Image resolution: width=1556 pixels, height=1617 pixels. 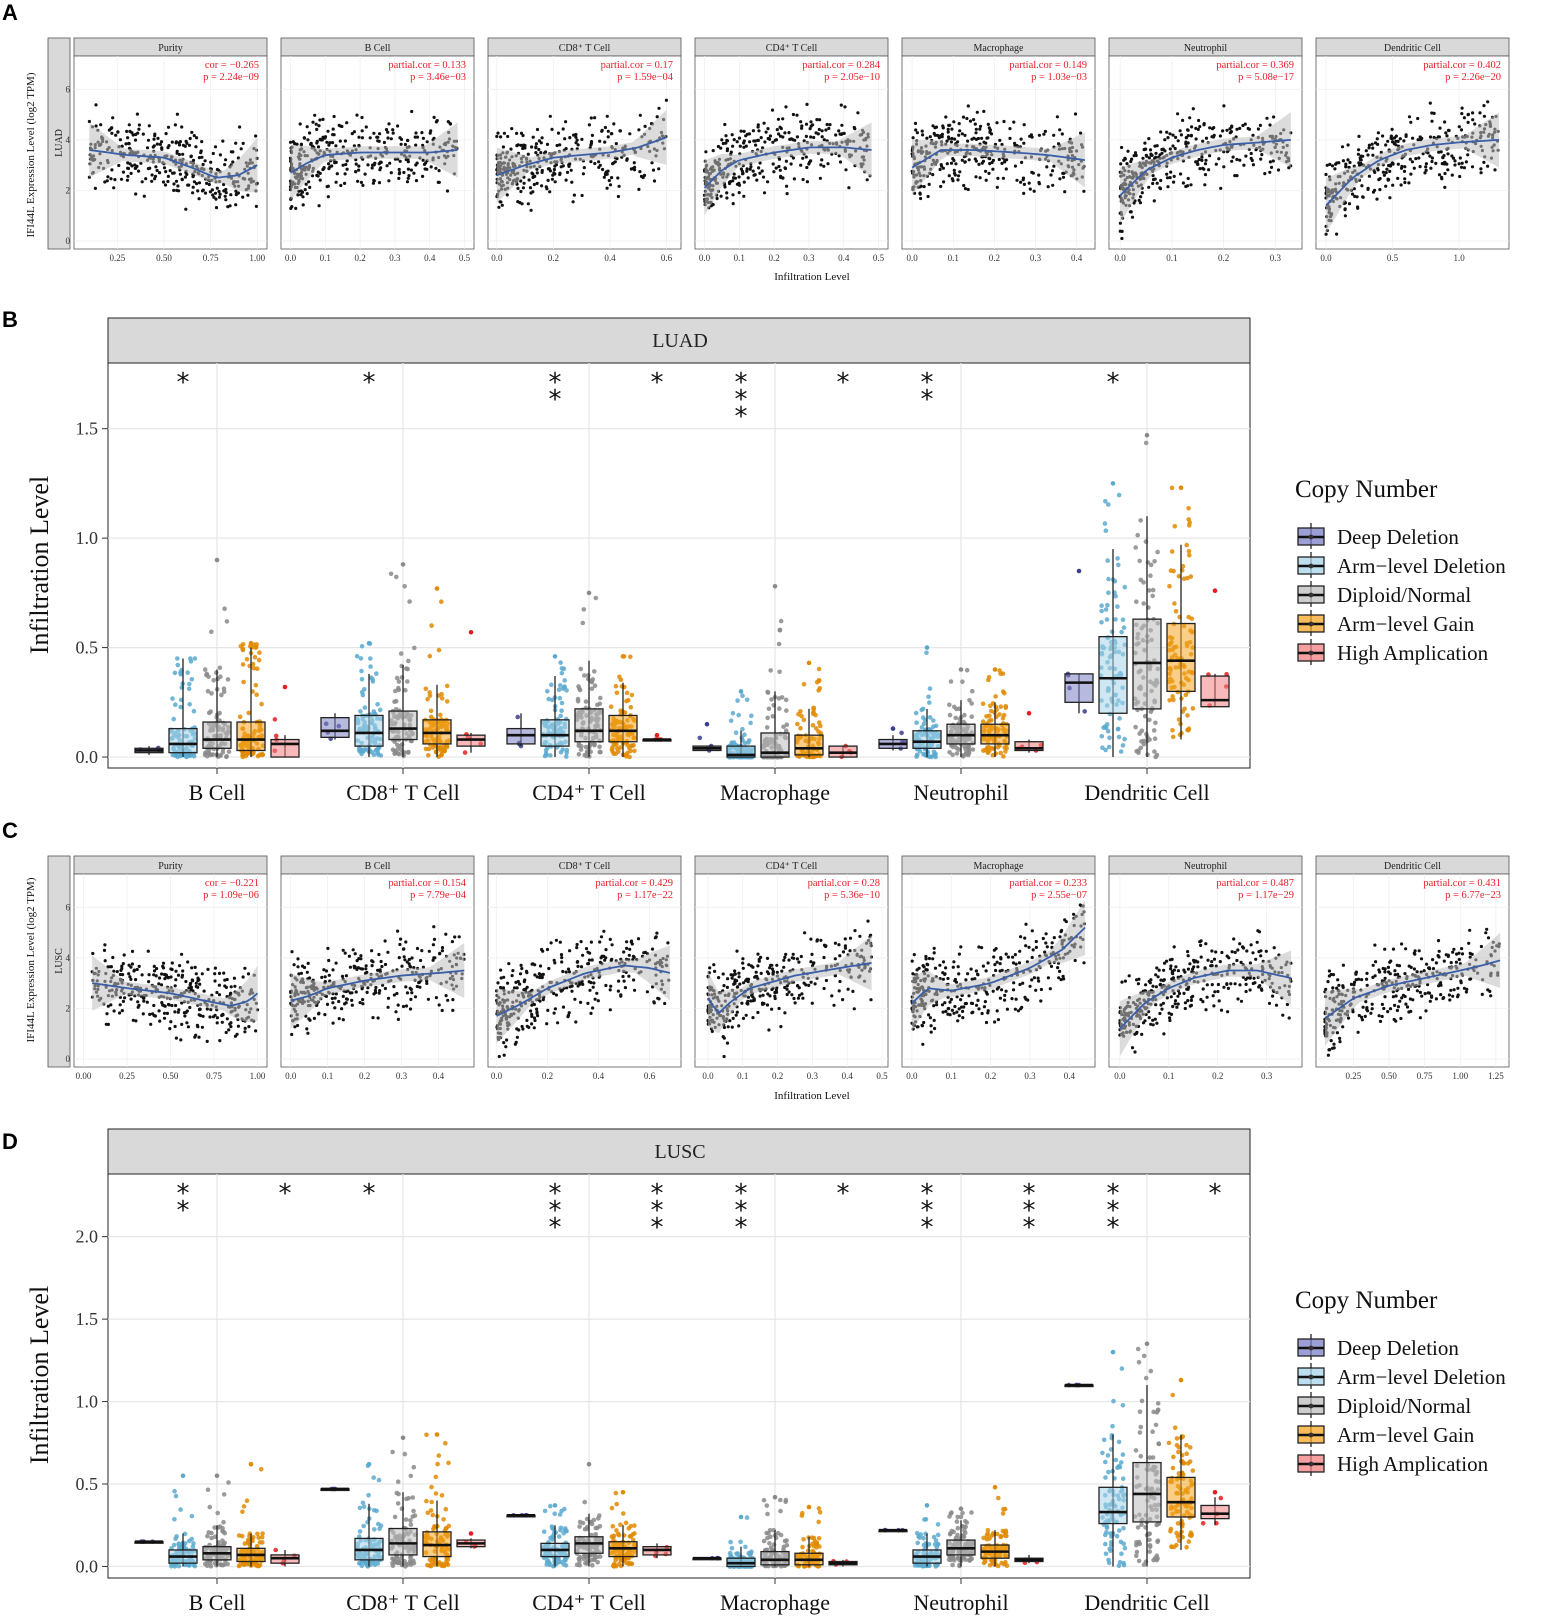 What do you see at coordinates (170, 866) in the screenshot?
I see `facet-title: Purity` at bounding box center [170, 866].